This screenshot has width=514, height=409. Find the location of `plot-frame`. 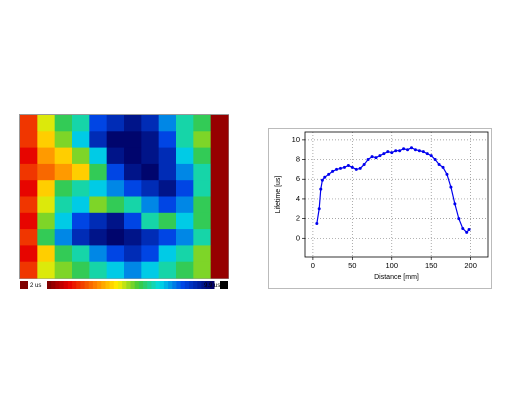

plot-frame is located at coordinates (396, 194).